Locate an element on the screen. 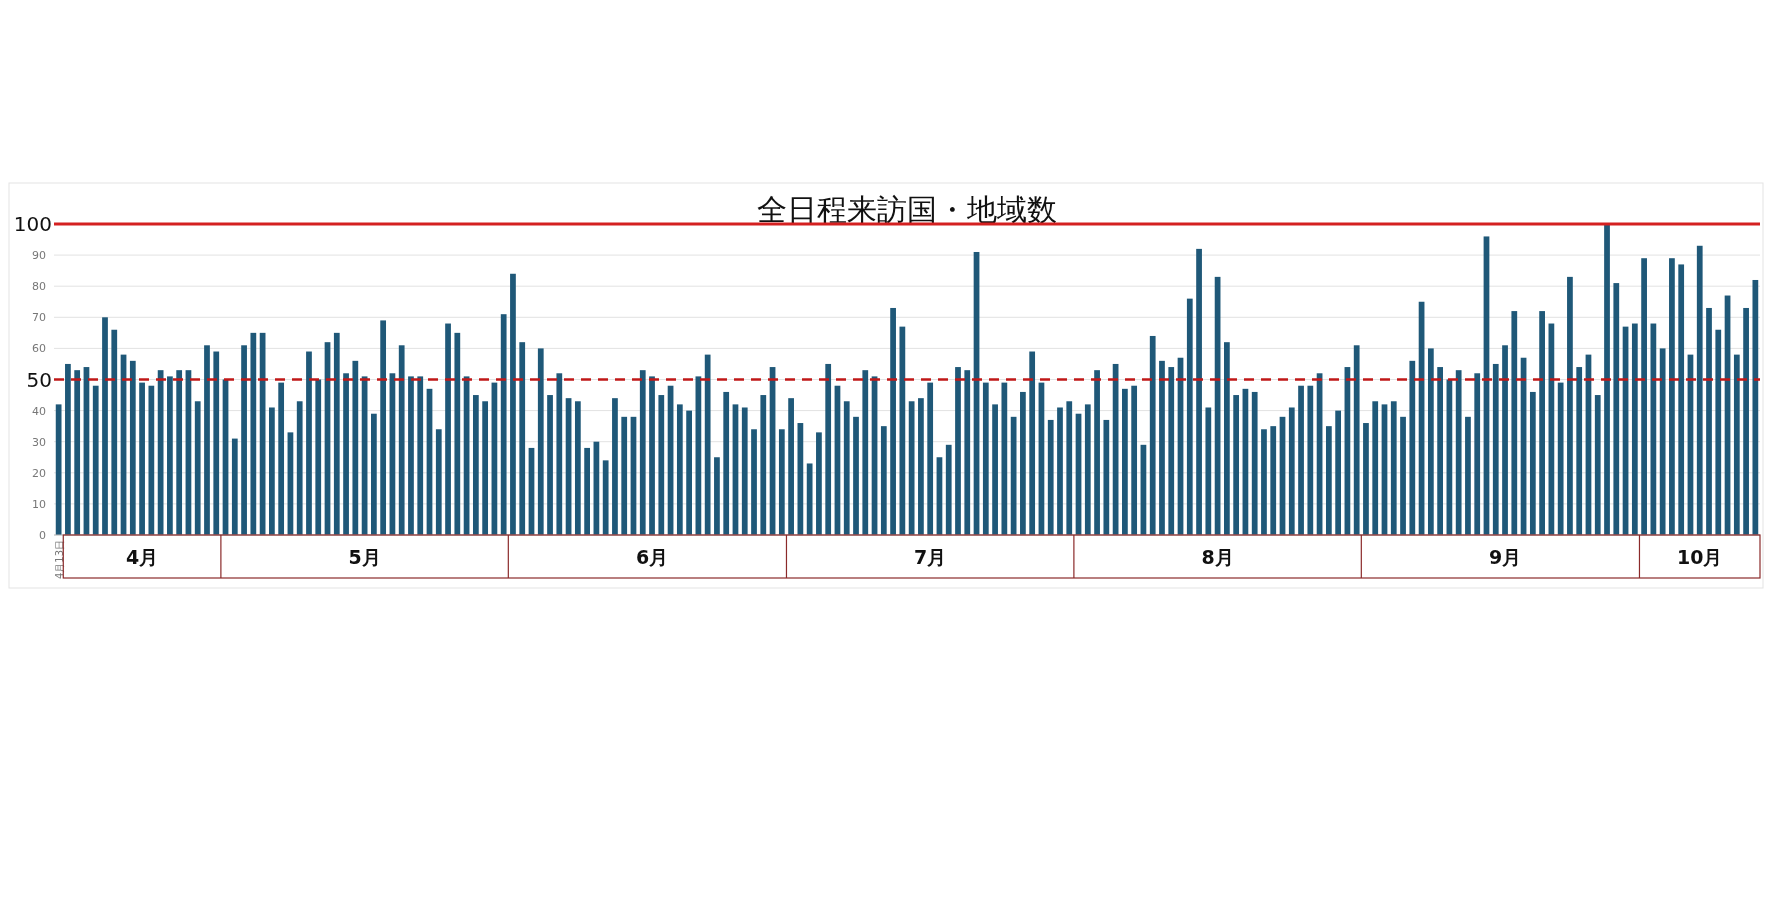 The width and height of the screenshot is (1772, 923). ref-line-label: 100 is located at coordinates (32, 224).